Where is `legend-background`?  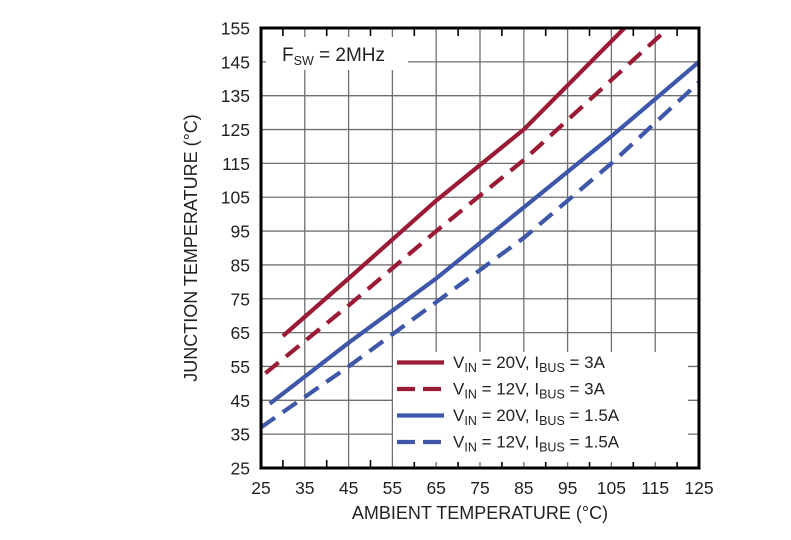 legend-background is located at coordinates (540, 407).